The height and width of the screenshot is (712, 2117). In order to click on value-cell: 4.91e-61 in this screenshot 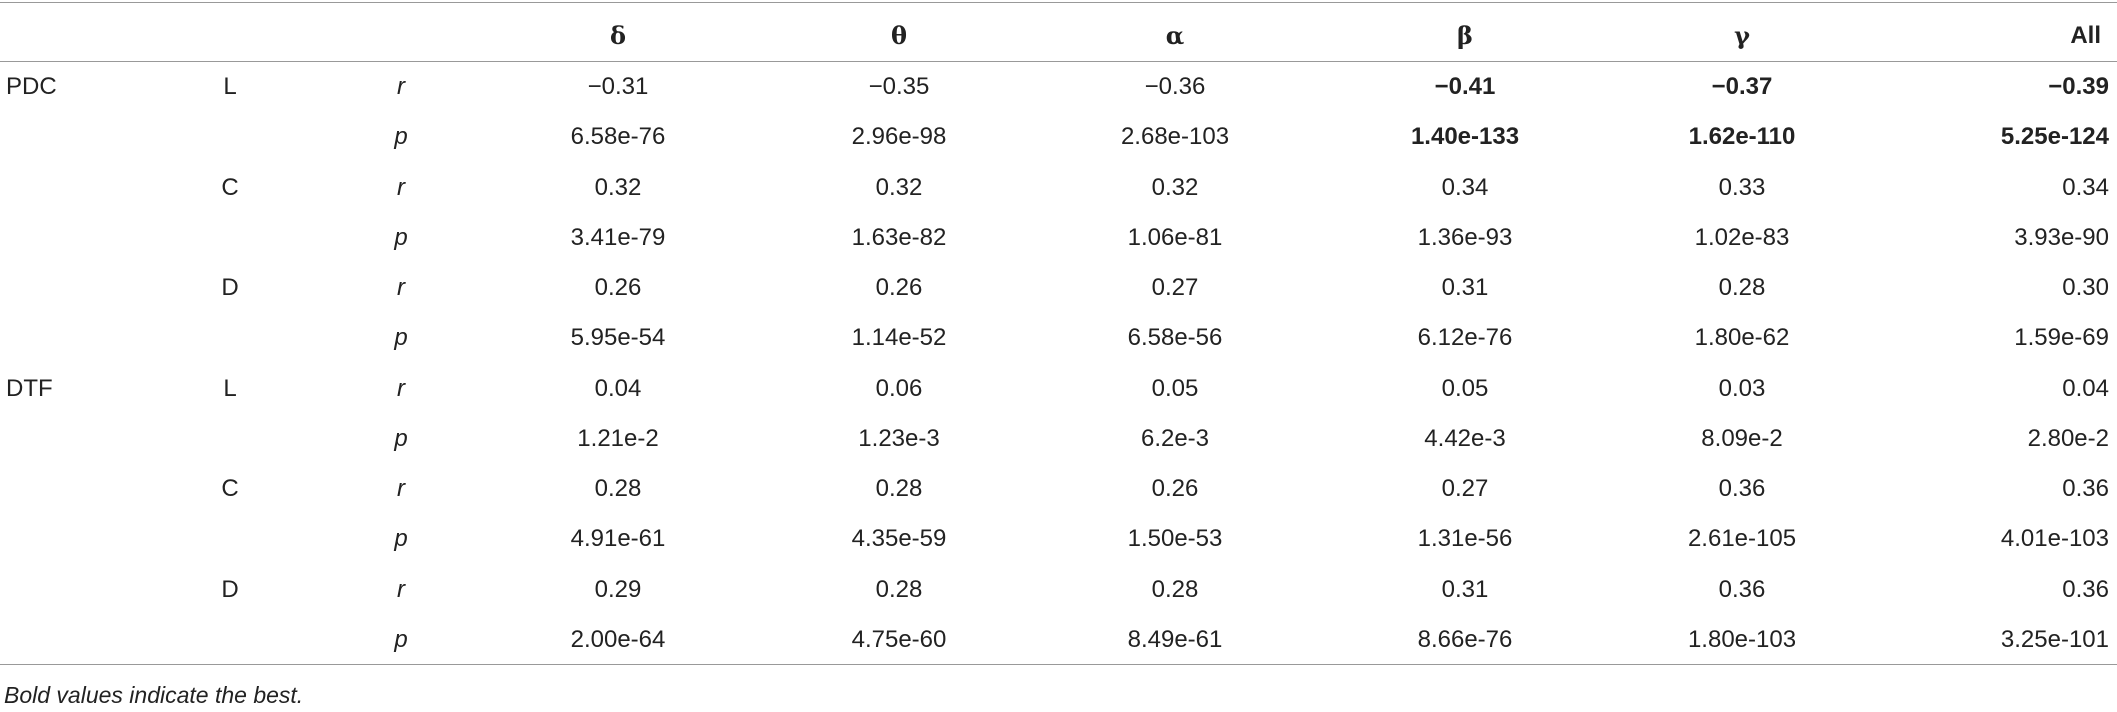, I will do `click(618, 539)`.